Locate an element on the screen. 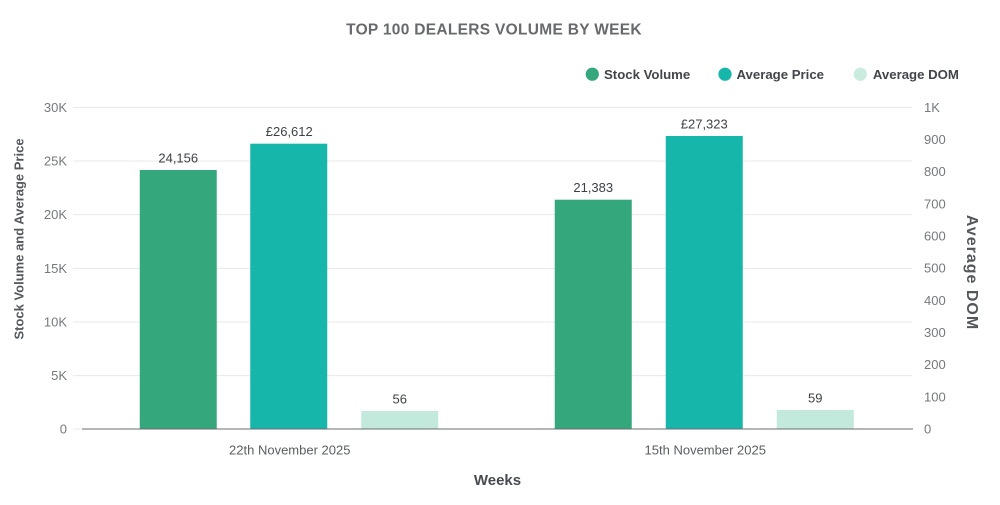 The width and height of the screenshot is (1000, 505). svg-text: 20K is located at coordinates (55, 214).